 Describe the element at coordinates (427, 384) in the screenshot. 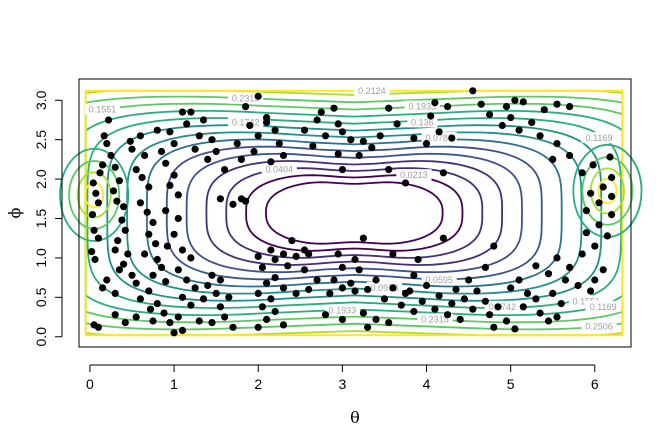

I see `x-tick-label: 4` at that location.